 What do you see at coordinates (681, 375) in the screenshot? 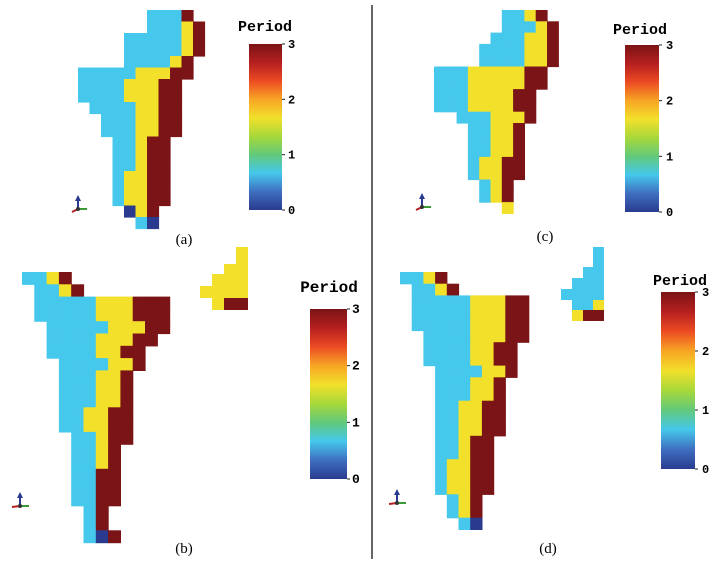
I see `colorbar-d: Period 0 1 2 3` at bounding box center [681, 375].